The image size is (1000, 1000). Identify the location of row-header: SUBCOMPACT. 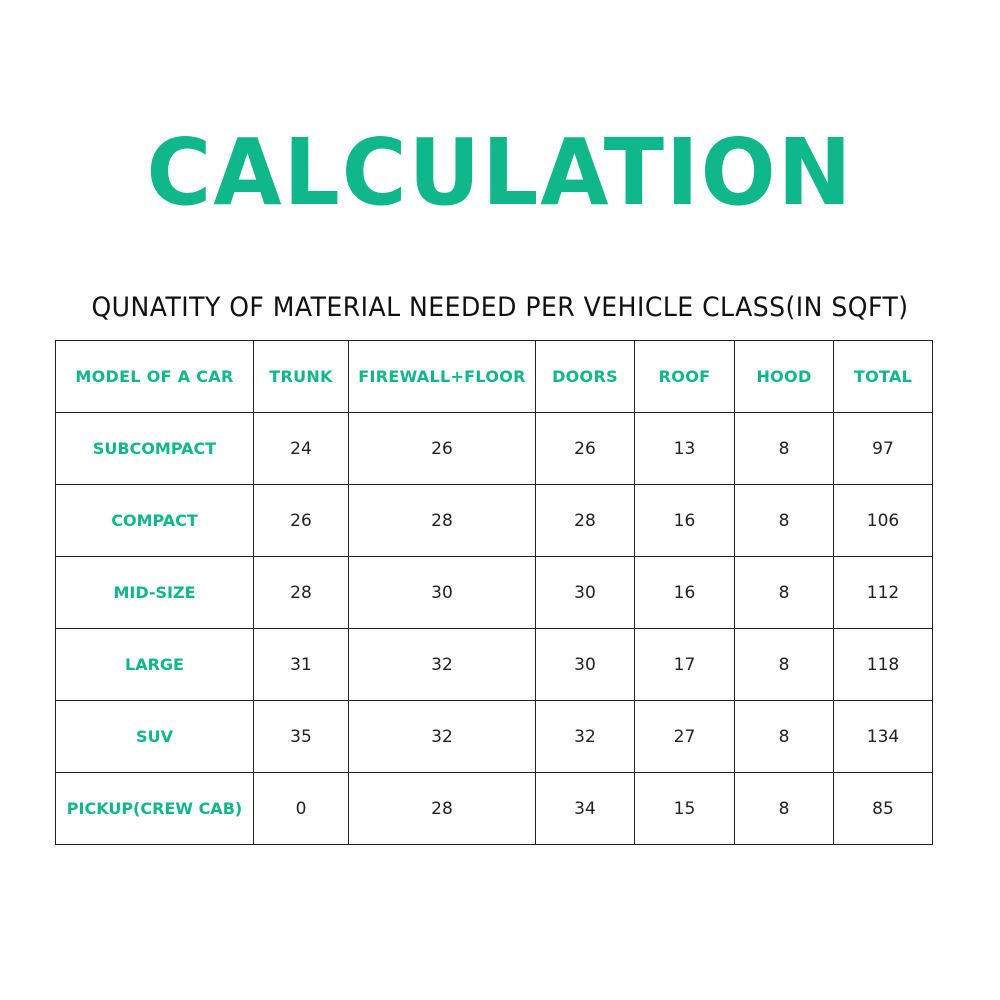
(154, 448).